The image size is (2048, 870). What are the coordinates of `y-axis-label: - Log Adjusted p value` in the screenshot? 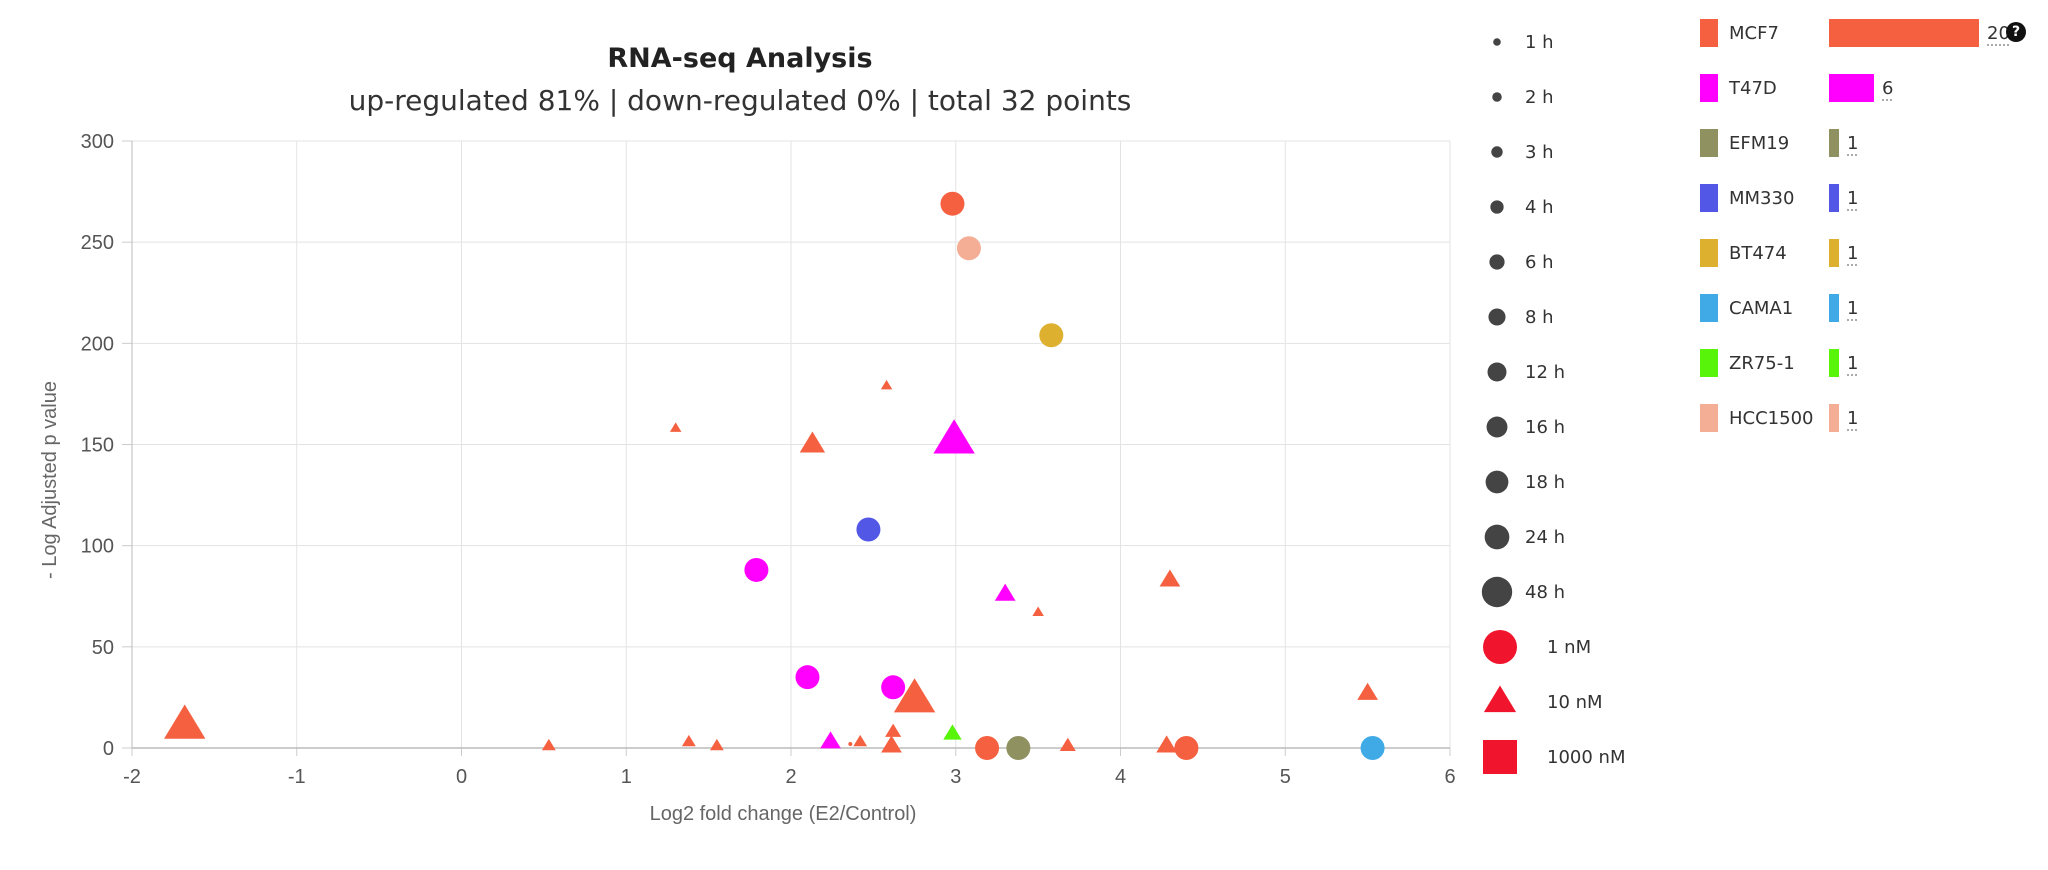 It's located at (50, 480).